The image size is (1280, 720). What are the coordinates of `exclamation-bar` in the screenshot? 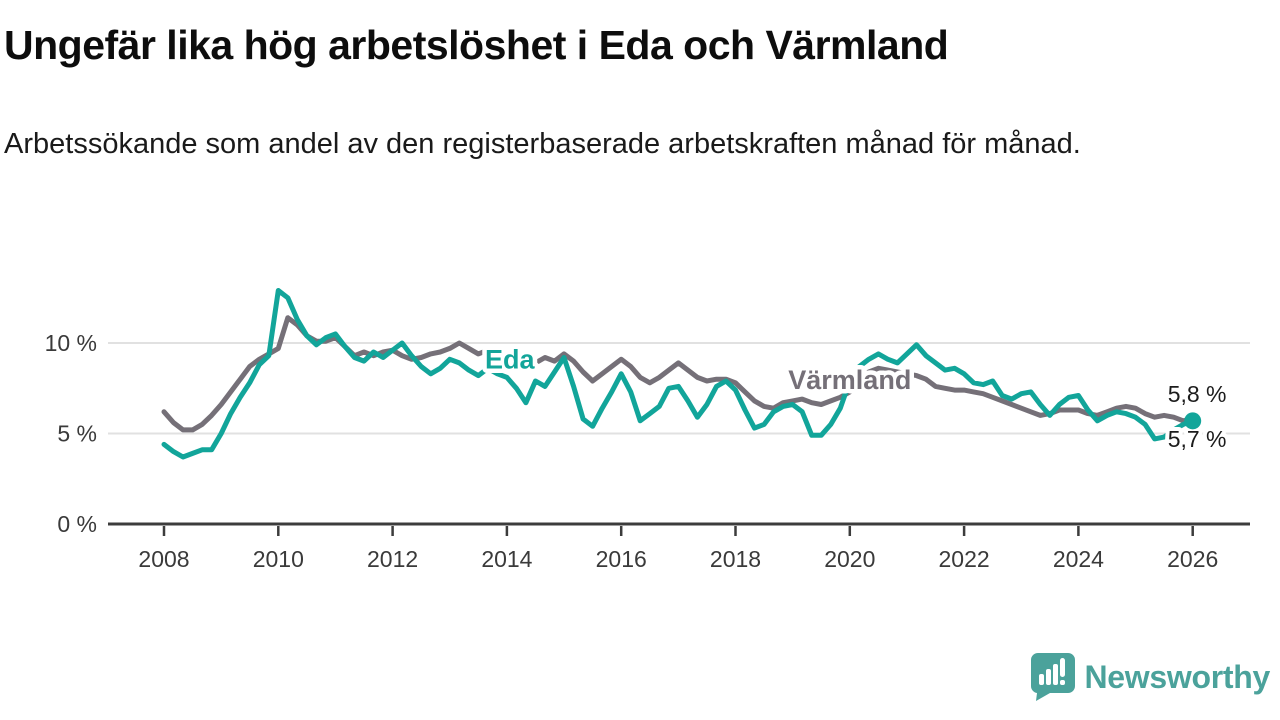 It's located at (1062, 667).